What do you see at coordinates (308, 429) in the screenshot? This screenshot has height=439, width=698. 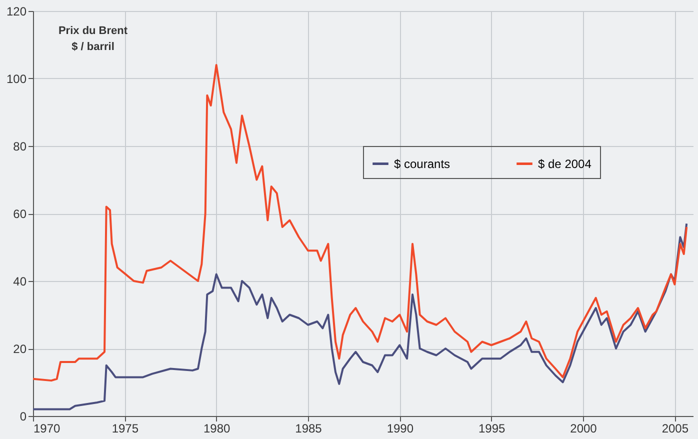 I see `x-tick-label: 1985` at bounding box center [308, 429].